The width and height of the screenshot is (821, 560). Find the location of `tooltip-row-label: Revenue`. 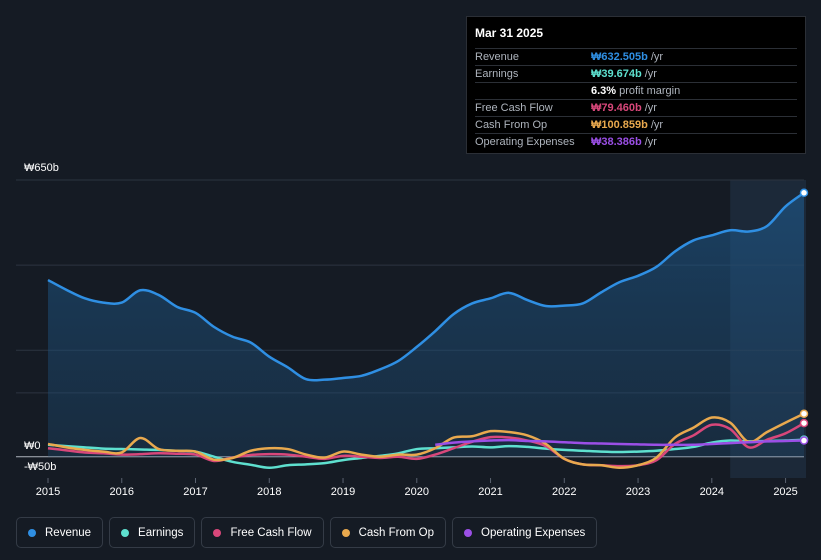

tooltip-row-label: Revenue is located at coordinates (497, 57).